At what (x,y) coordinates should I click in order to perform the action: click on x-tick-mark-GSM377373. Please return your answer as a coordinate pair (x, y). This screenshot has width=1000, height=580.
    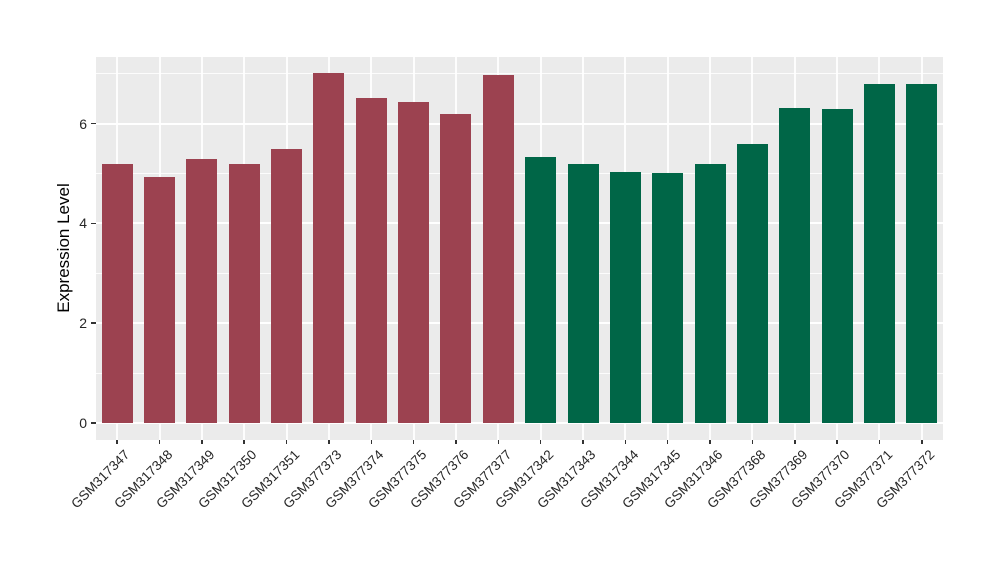
    Looking at the image, I should click on (329, 442).